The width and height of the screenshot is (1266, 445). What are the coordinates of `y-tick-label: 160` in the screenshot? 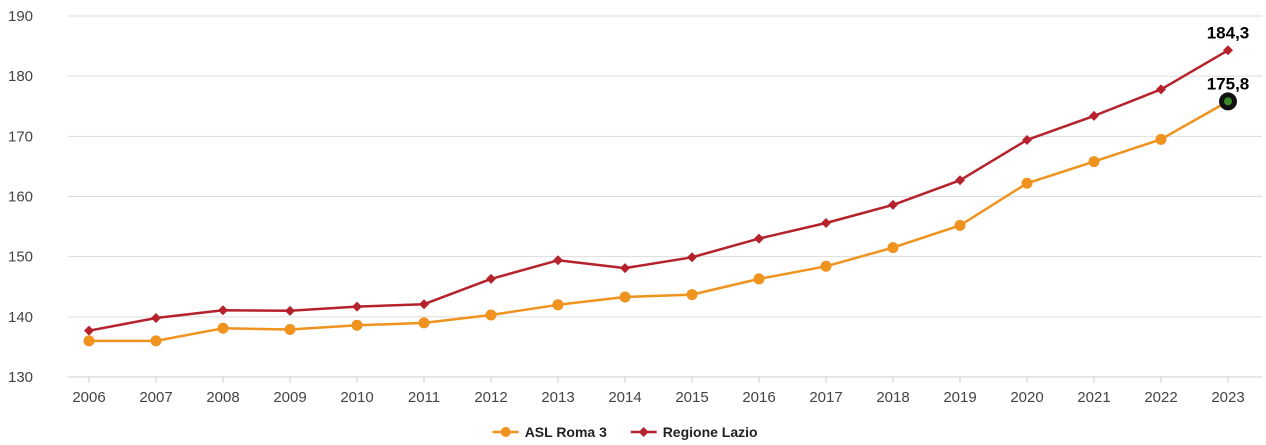 It's located at (20, 197).